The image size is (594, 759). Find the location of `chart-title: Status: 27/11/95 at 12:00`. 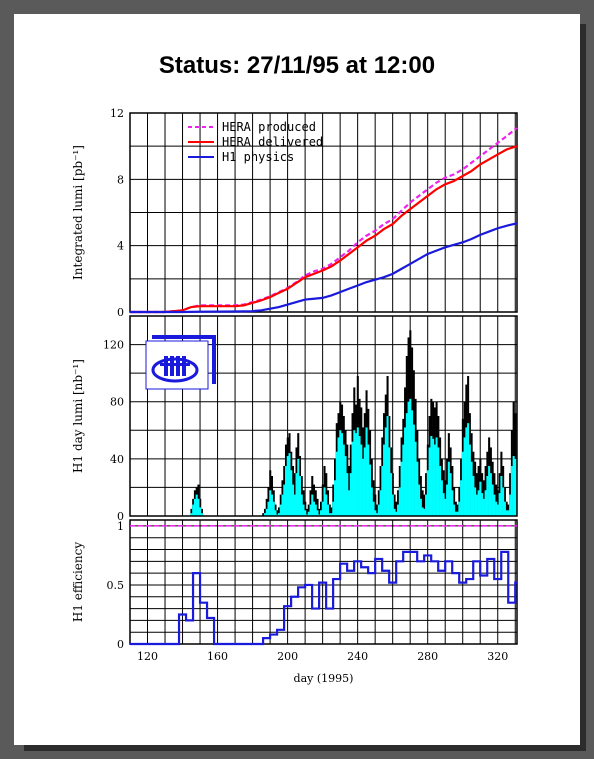

chart-title: Status: 27/11/95 at 12:00 is located at coordinates (297, 65).